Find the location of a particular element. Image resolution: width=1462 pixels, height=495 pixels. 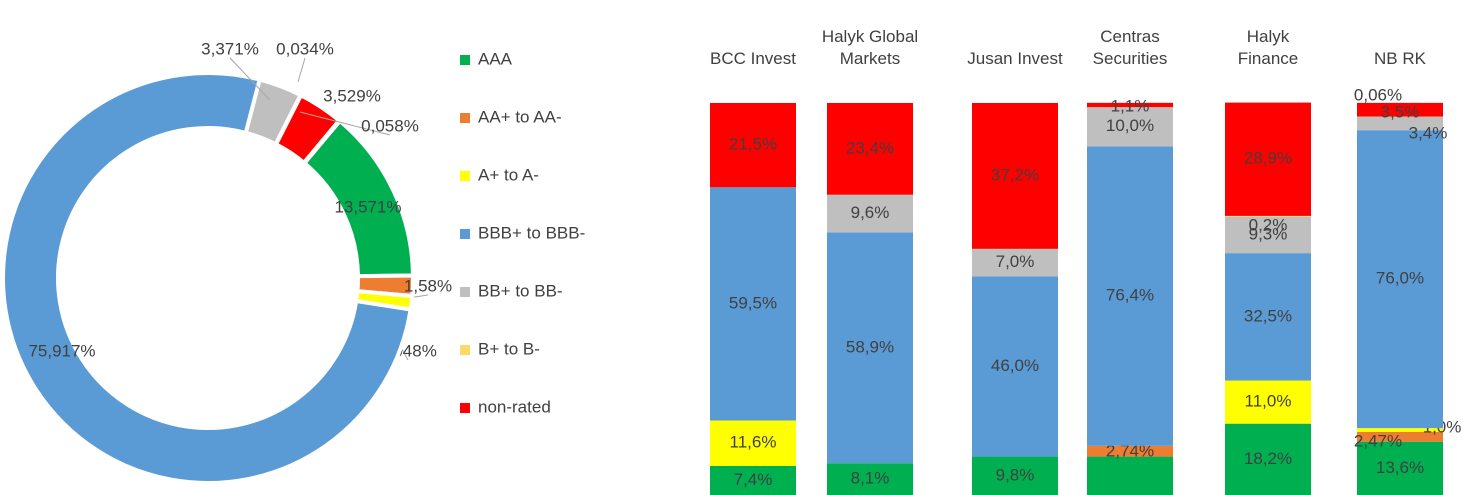

data-label: 1,1% is located at coordinates (1130, 105).